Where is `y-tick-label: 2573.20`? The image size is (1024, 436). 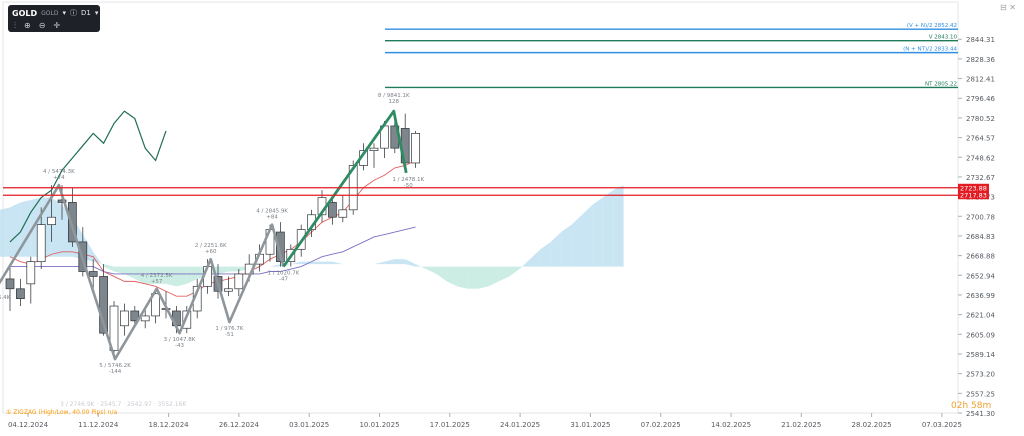
y-tick-label: 2573.20 is located at coordinates (980, 375).